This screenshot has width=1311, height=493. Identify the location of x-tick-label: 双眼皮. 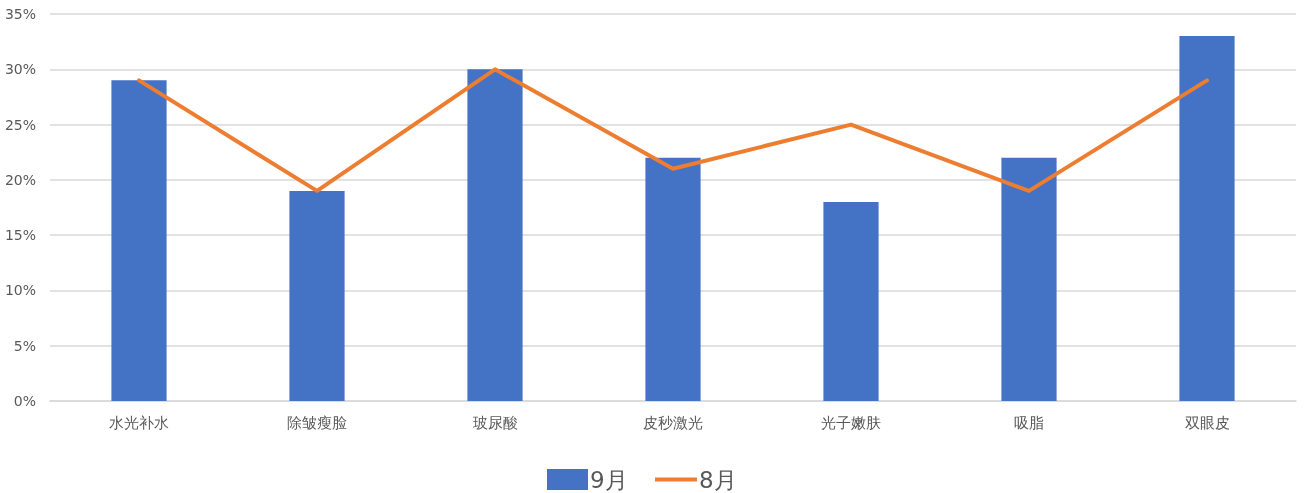
(1207, 422).